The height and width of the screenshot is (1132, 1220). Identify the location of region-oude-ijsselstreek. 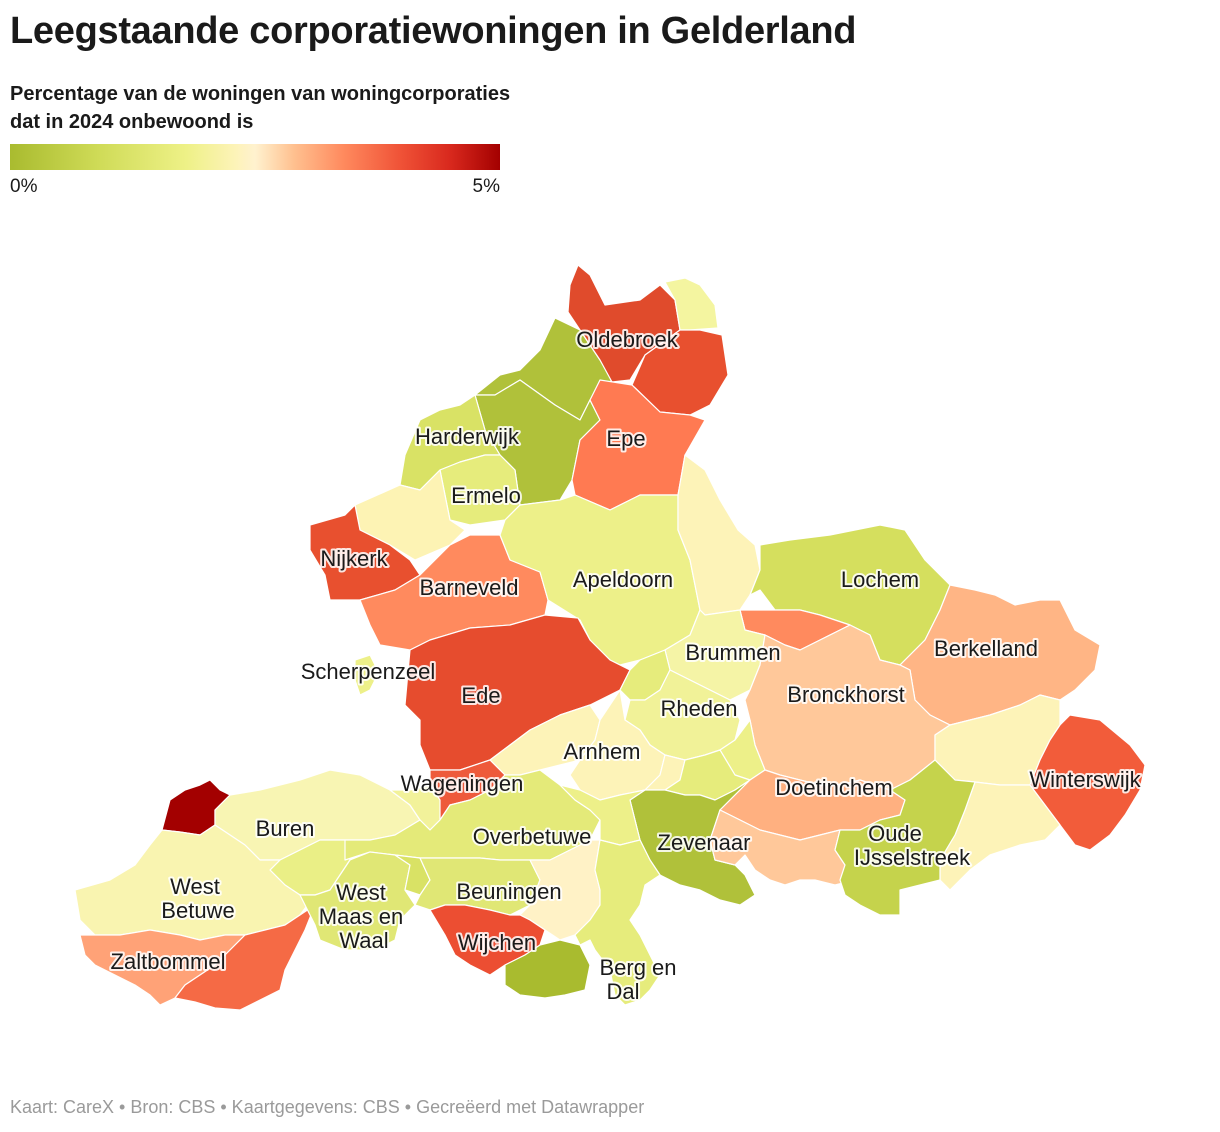
(905, 837).